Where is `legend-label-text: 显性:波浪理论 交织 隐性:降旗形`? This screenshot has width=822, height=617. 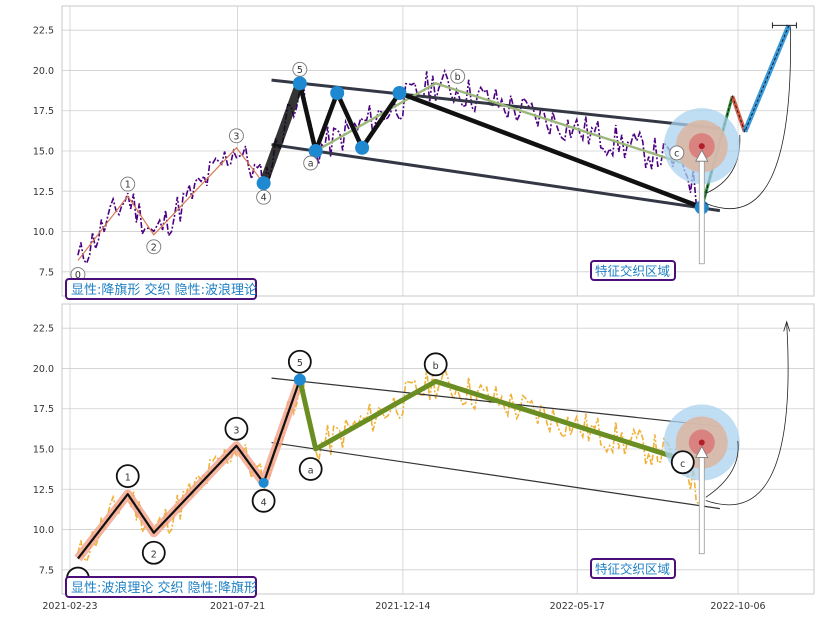 legend-label-text: 显性:波浪理论 交织 隐性:降旗形 is located at coordinates (164, 588).